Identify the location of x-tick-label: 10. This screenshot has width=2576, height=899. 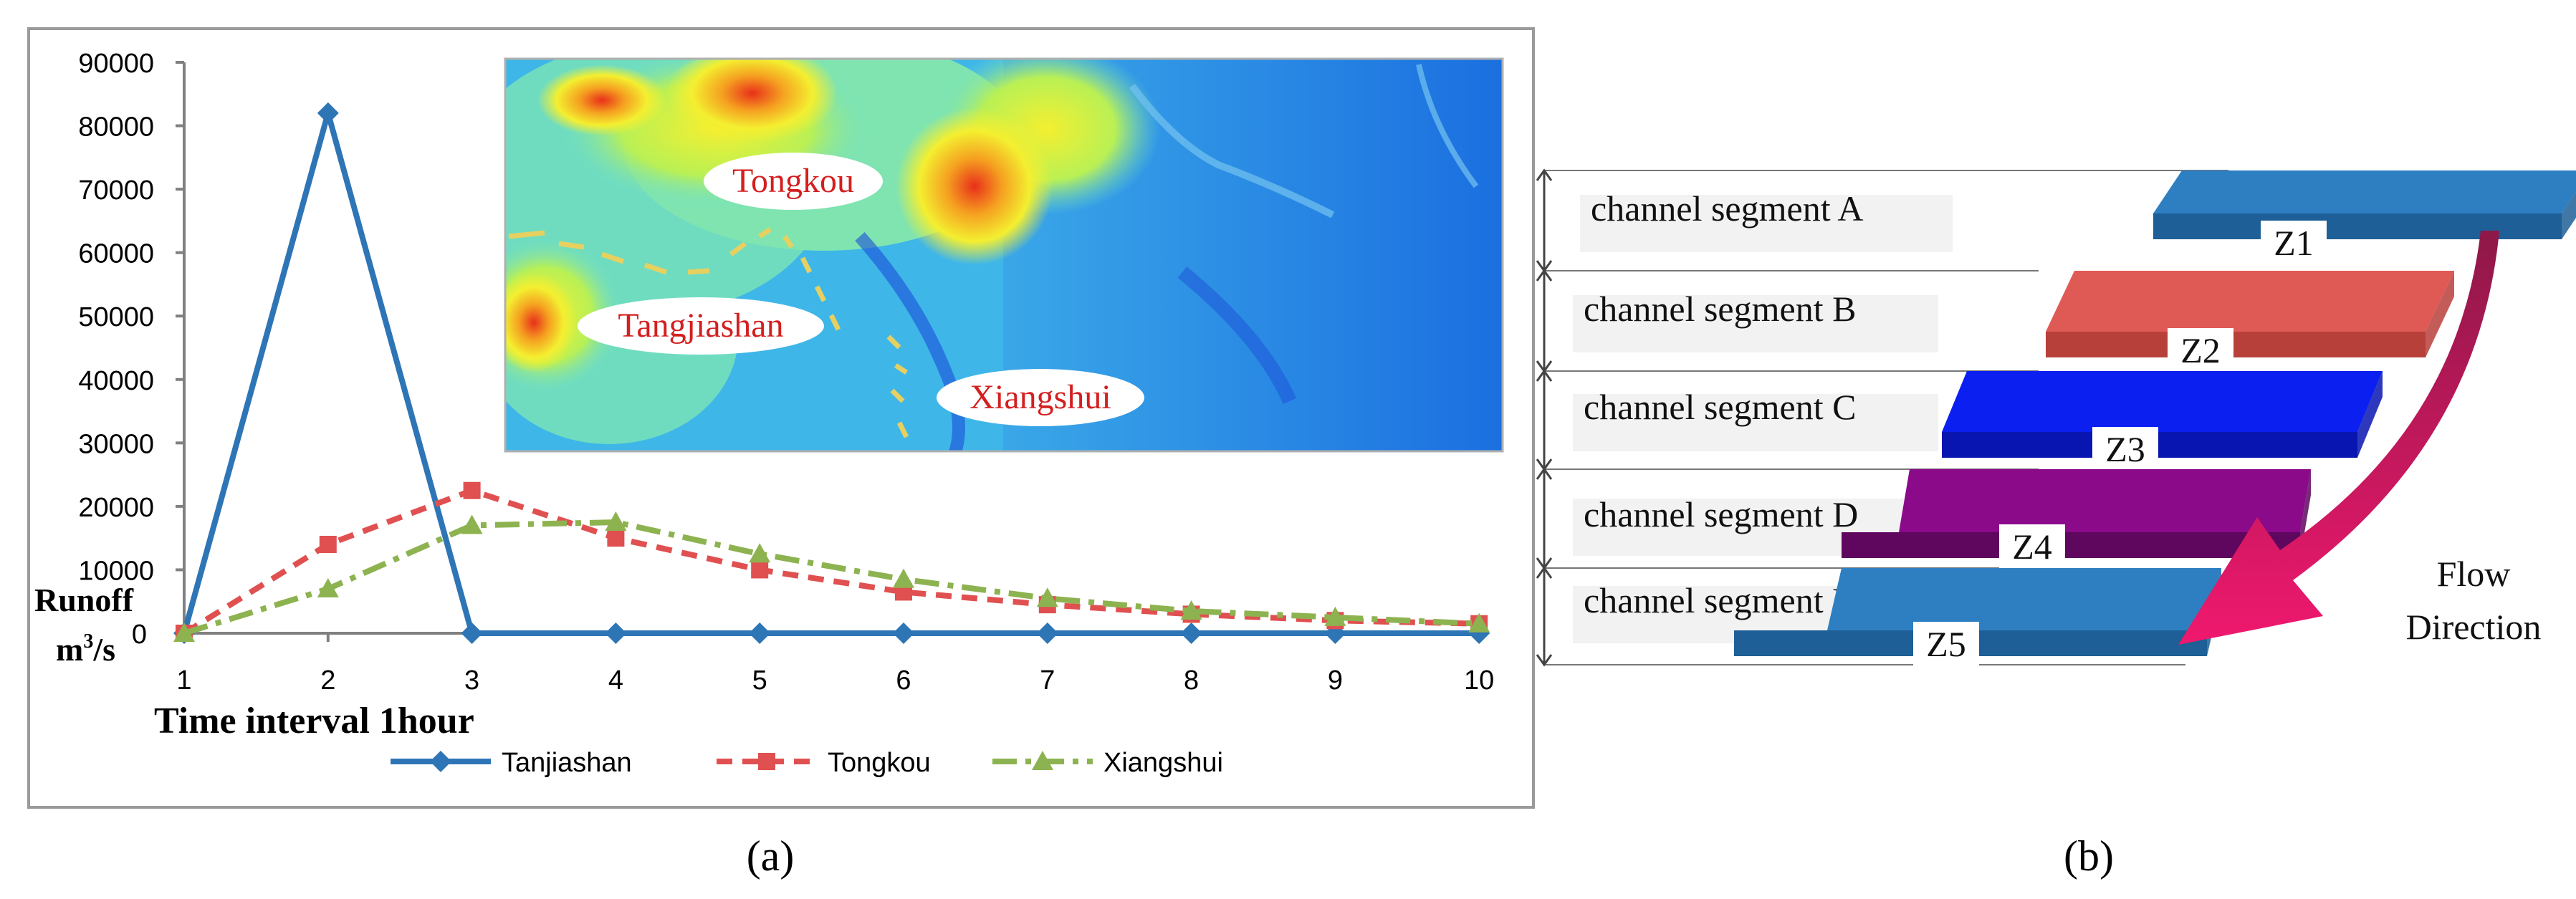
(1479, 680).